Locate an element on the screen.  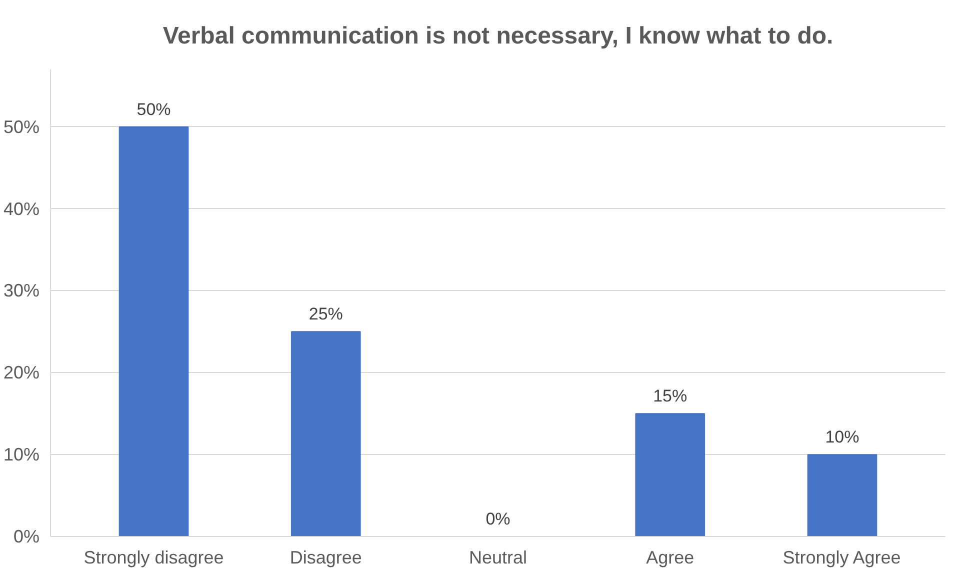
x-tick-label: Neutral is located at coordinates (498, 558).